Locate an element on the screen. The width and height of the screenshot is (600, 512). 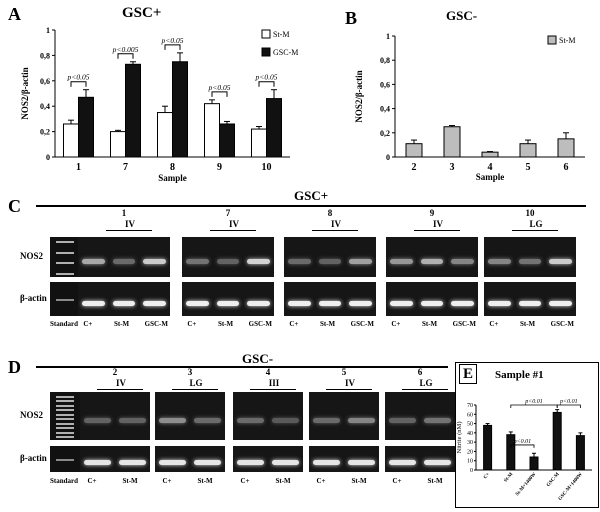
gel-ladder-lane is located at coordinates (65, 299).